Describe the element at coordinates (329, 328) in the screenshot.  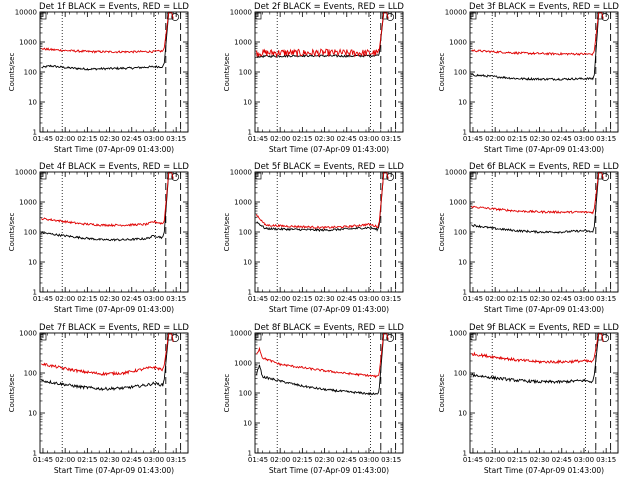
I see `chart-title: Det 8f BLACK = Events, RED = LLD` at that location.